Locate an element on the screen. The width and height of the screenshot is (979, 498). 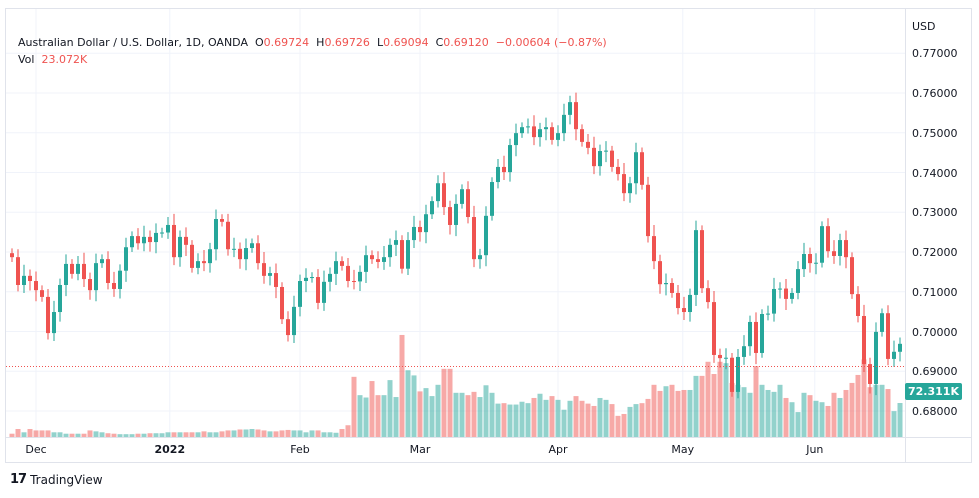
time-tick-label: Apr is located at coordinates (558, 449).